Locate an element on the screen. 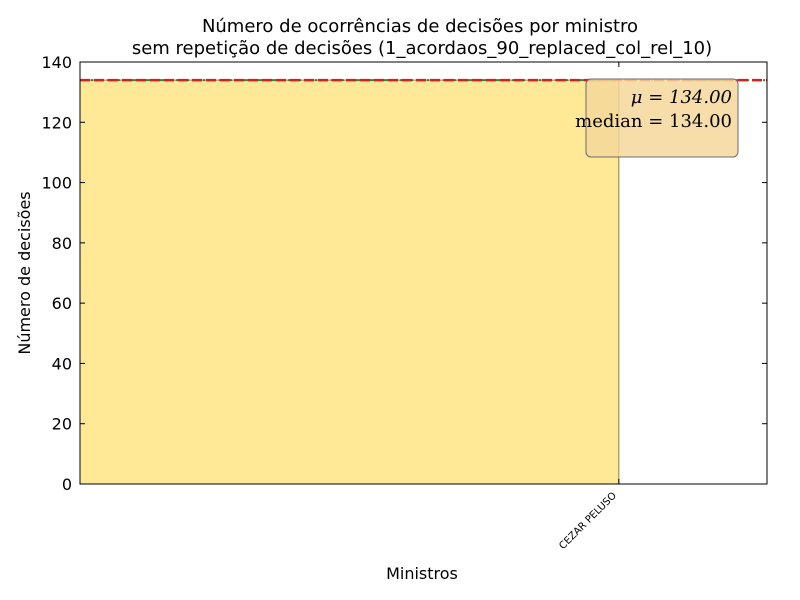  mean-label: μ = 134.00 is located at coordinates (681, 97).